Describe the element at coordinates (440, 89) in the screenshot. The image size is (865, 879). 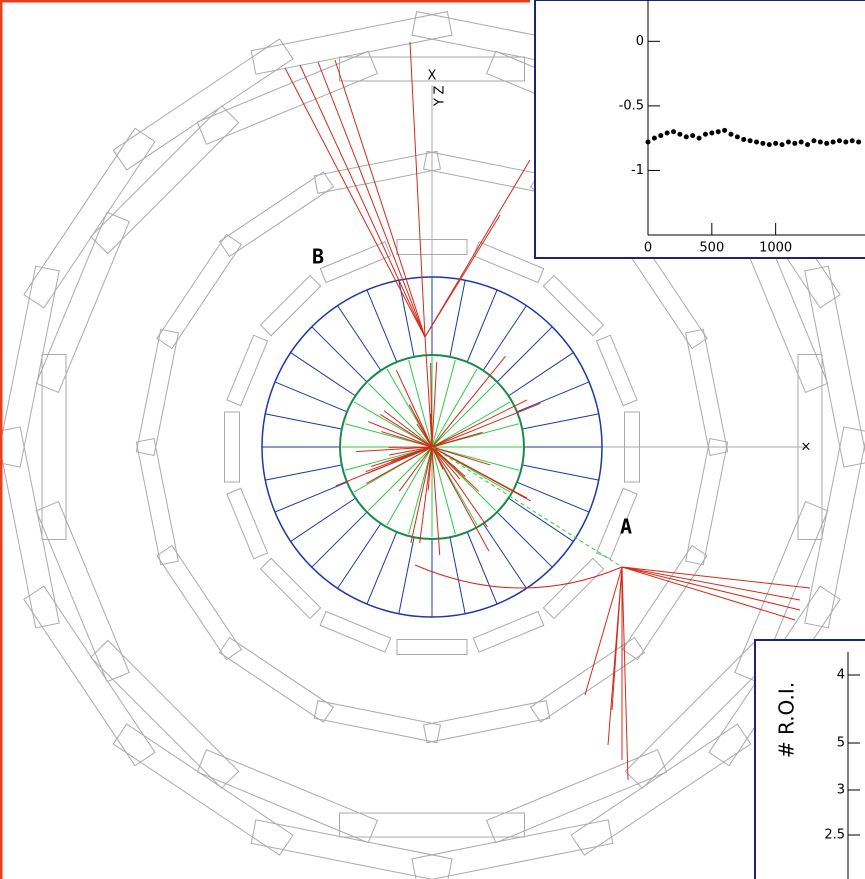
I see `axis-label: Z` at that location.